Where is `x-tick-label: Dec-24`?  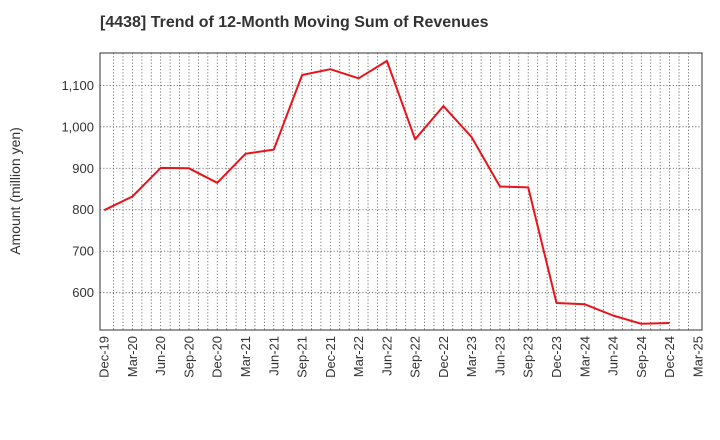 x-tick-label: Dec-24 is located at coordinates (669, 357).